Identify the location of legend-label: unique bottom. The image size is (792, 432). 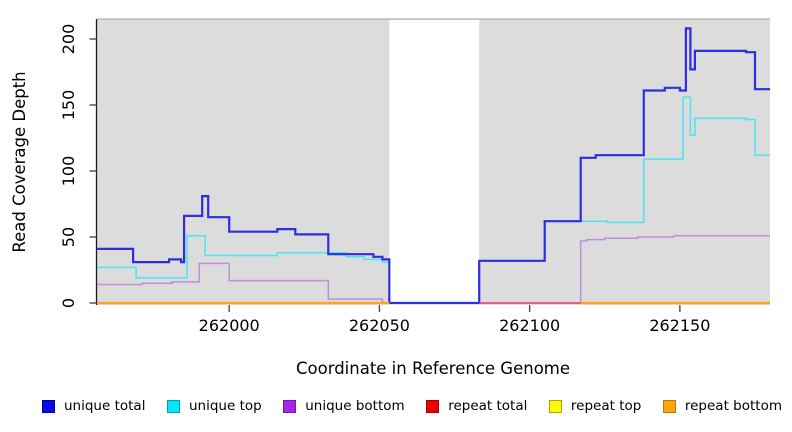
(355, 406).